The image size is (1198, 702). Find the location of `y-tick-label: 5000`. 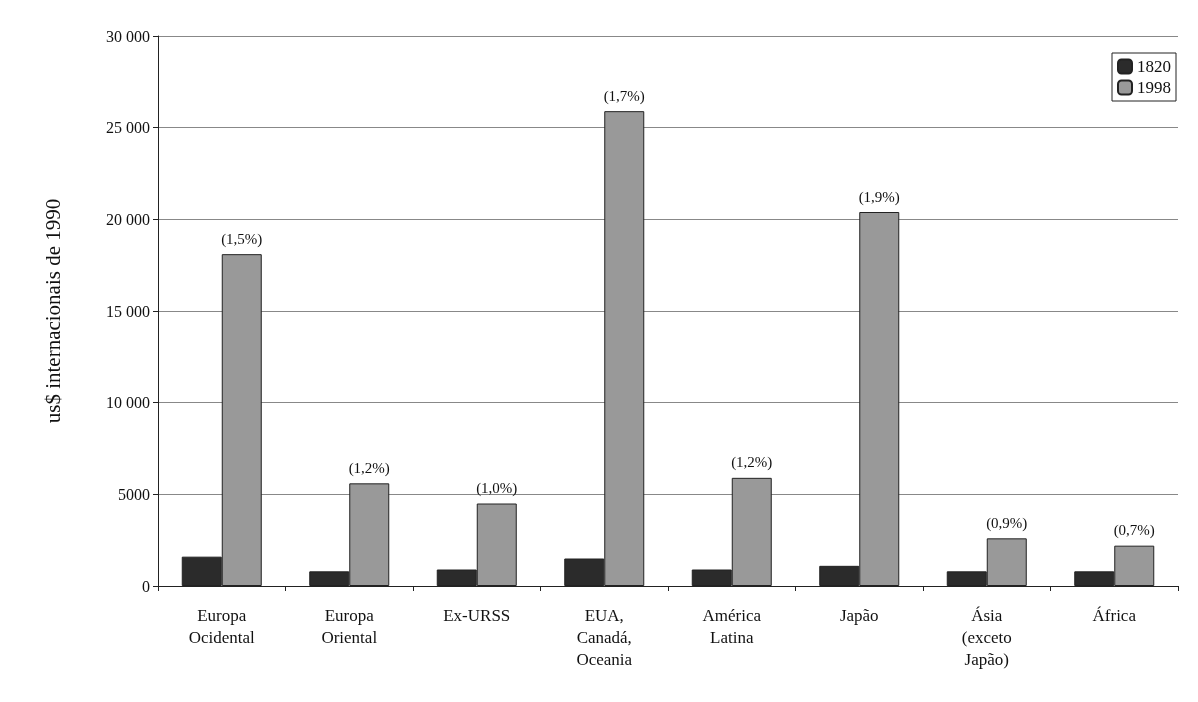

y-tick-label: 5000 is located at coordinates (134, 494).